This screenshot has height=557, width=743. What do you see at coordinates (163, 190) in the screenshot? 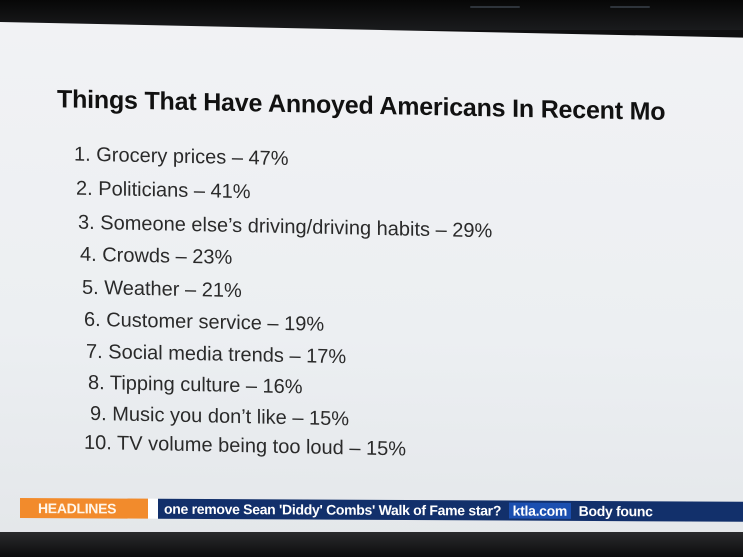
I see `list-item: 2. Politicians – 41%` at bounding box center [163, 190].